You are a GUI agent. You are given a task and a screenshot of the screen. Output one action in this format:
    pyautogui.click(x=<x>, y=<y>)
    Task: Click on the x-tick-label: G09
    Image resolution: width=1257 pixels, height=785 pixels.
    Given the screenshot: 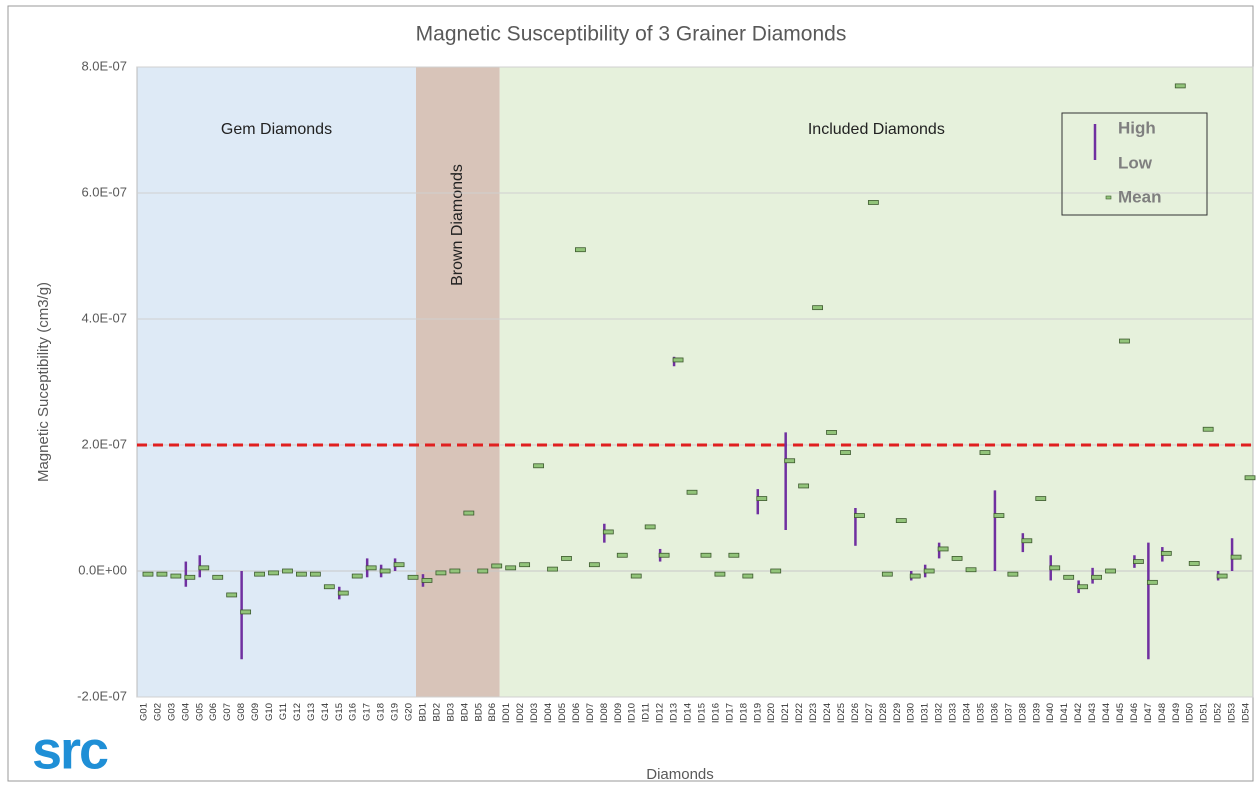 What is the action you would take?
    pyautogui.click(x=255, y=712)
    